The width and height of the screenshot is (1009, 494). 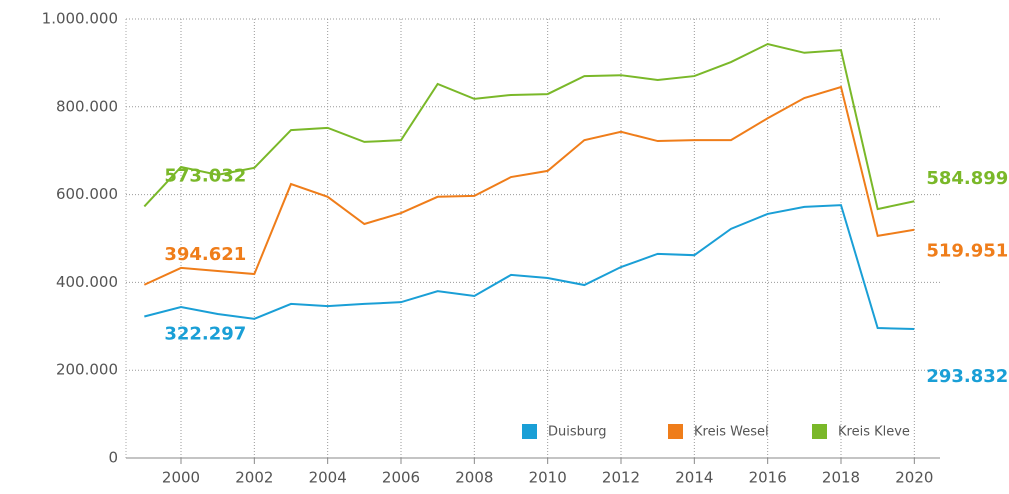 What do you see at coordinates (621, 478) in the screenshot?
I see `x-tick-label: 2012` at bounding box center [621, 478].